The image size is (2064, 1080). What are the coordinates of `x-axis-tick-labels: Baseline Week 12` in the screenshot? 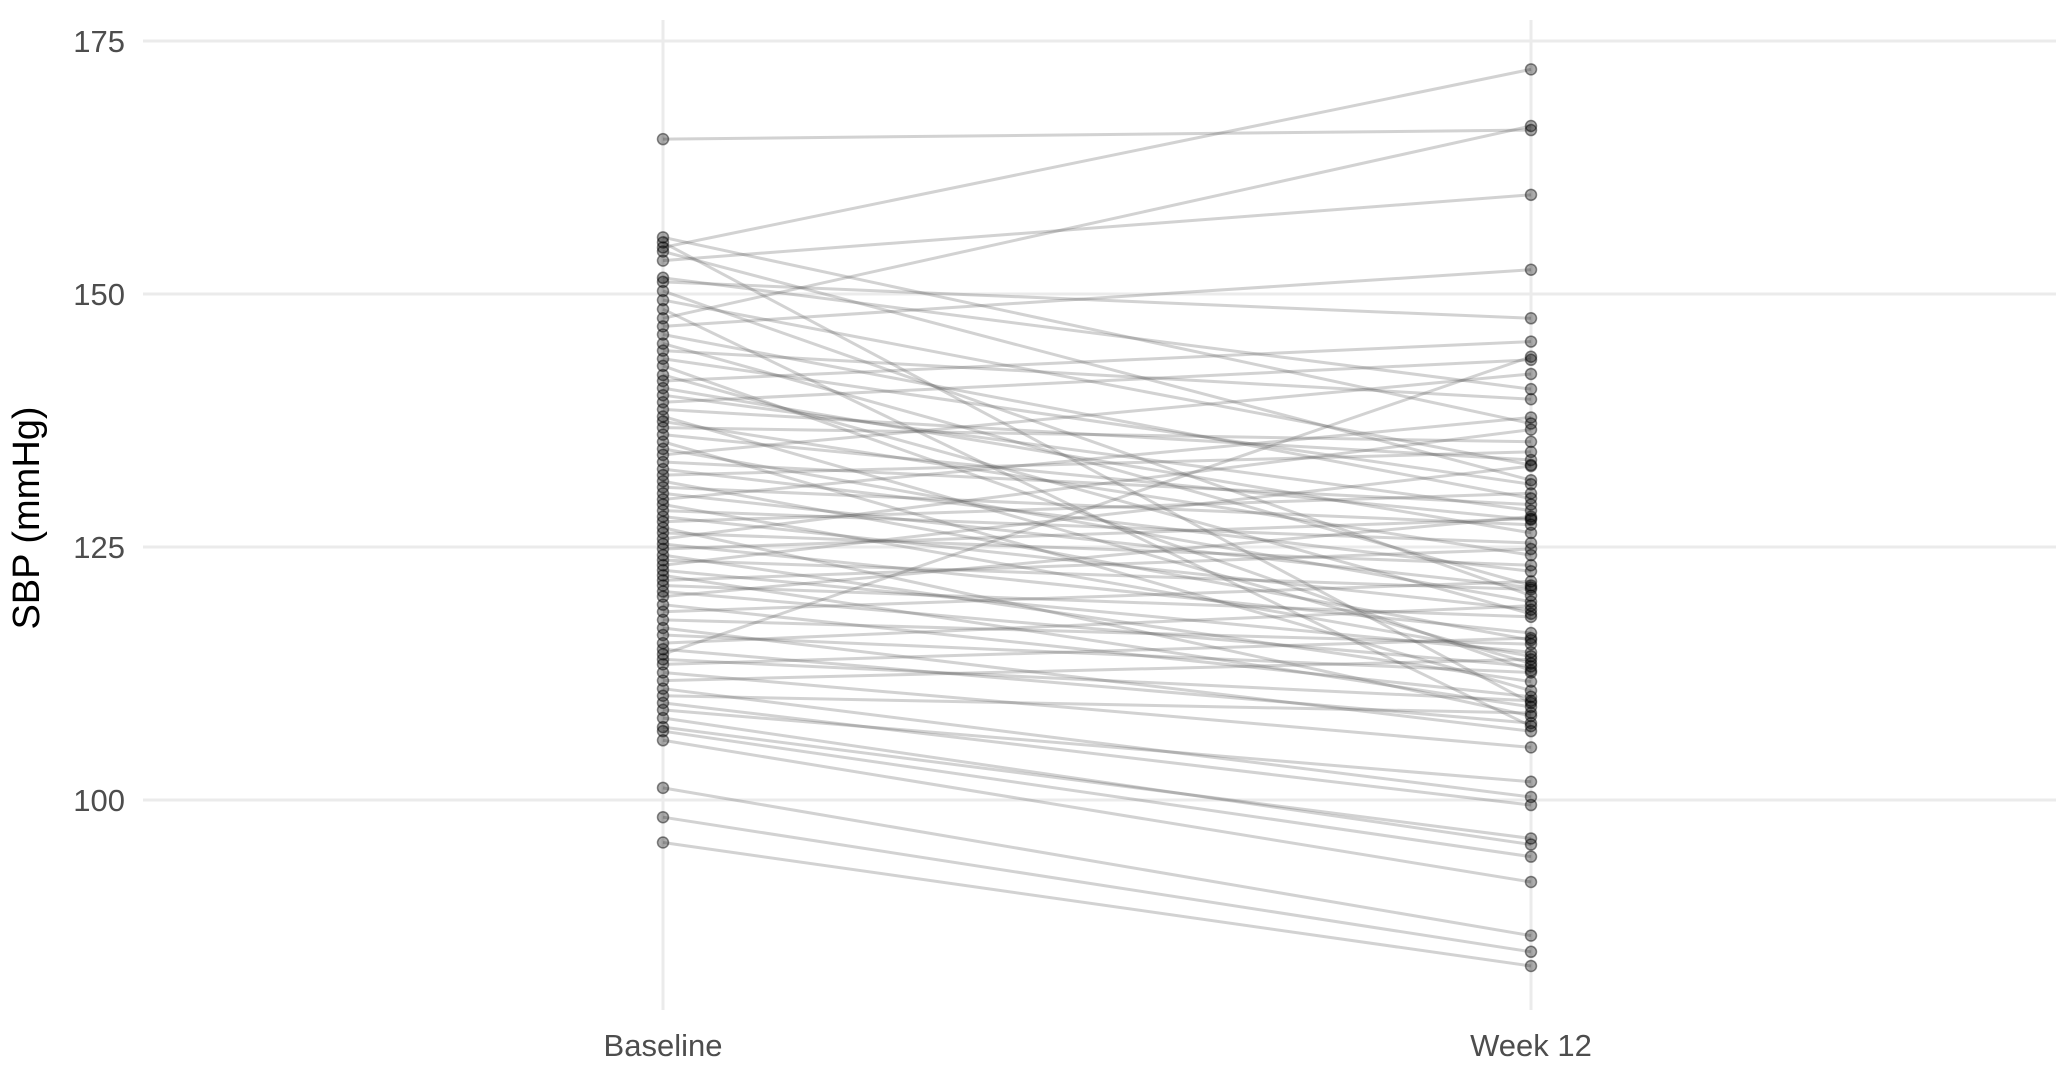 It's located at (1098, 1045).